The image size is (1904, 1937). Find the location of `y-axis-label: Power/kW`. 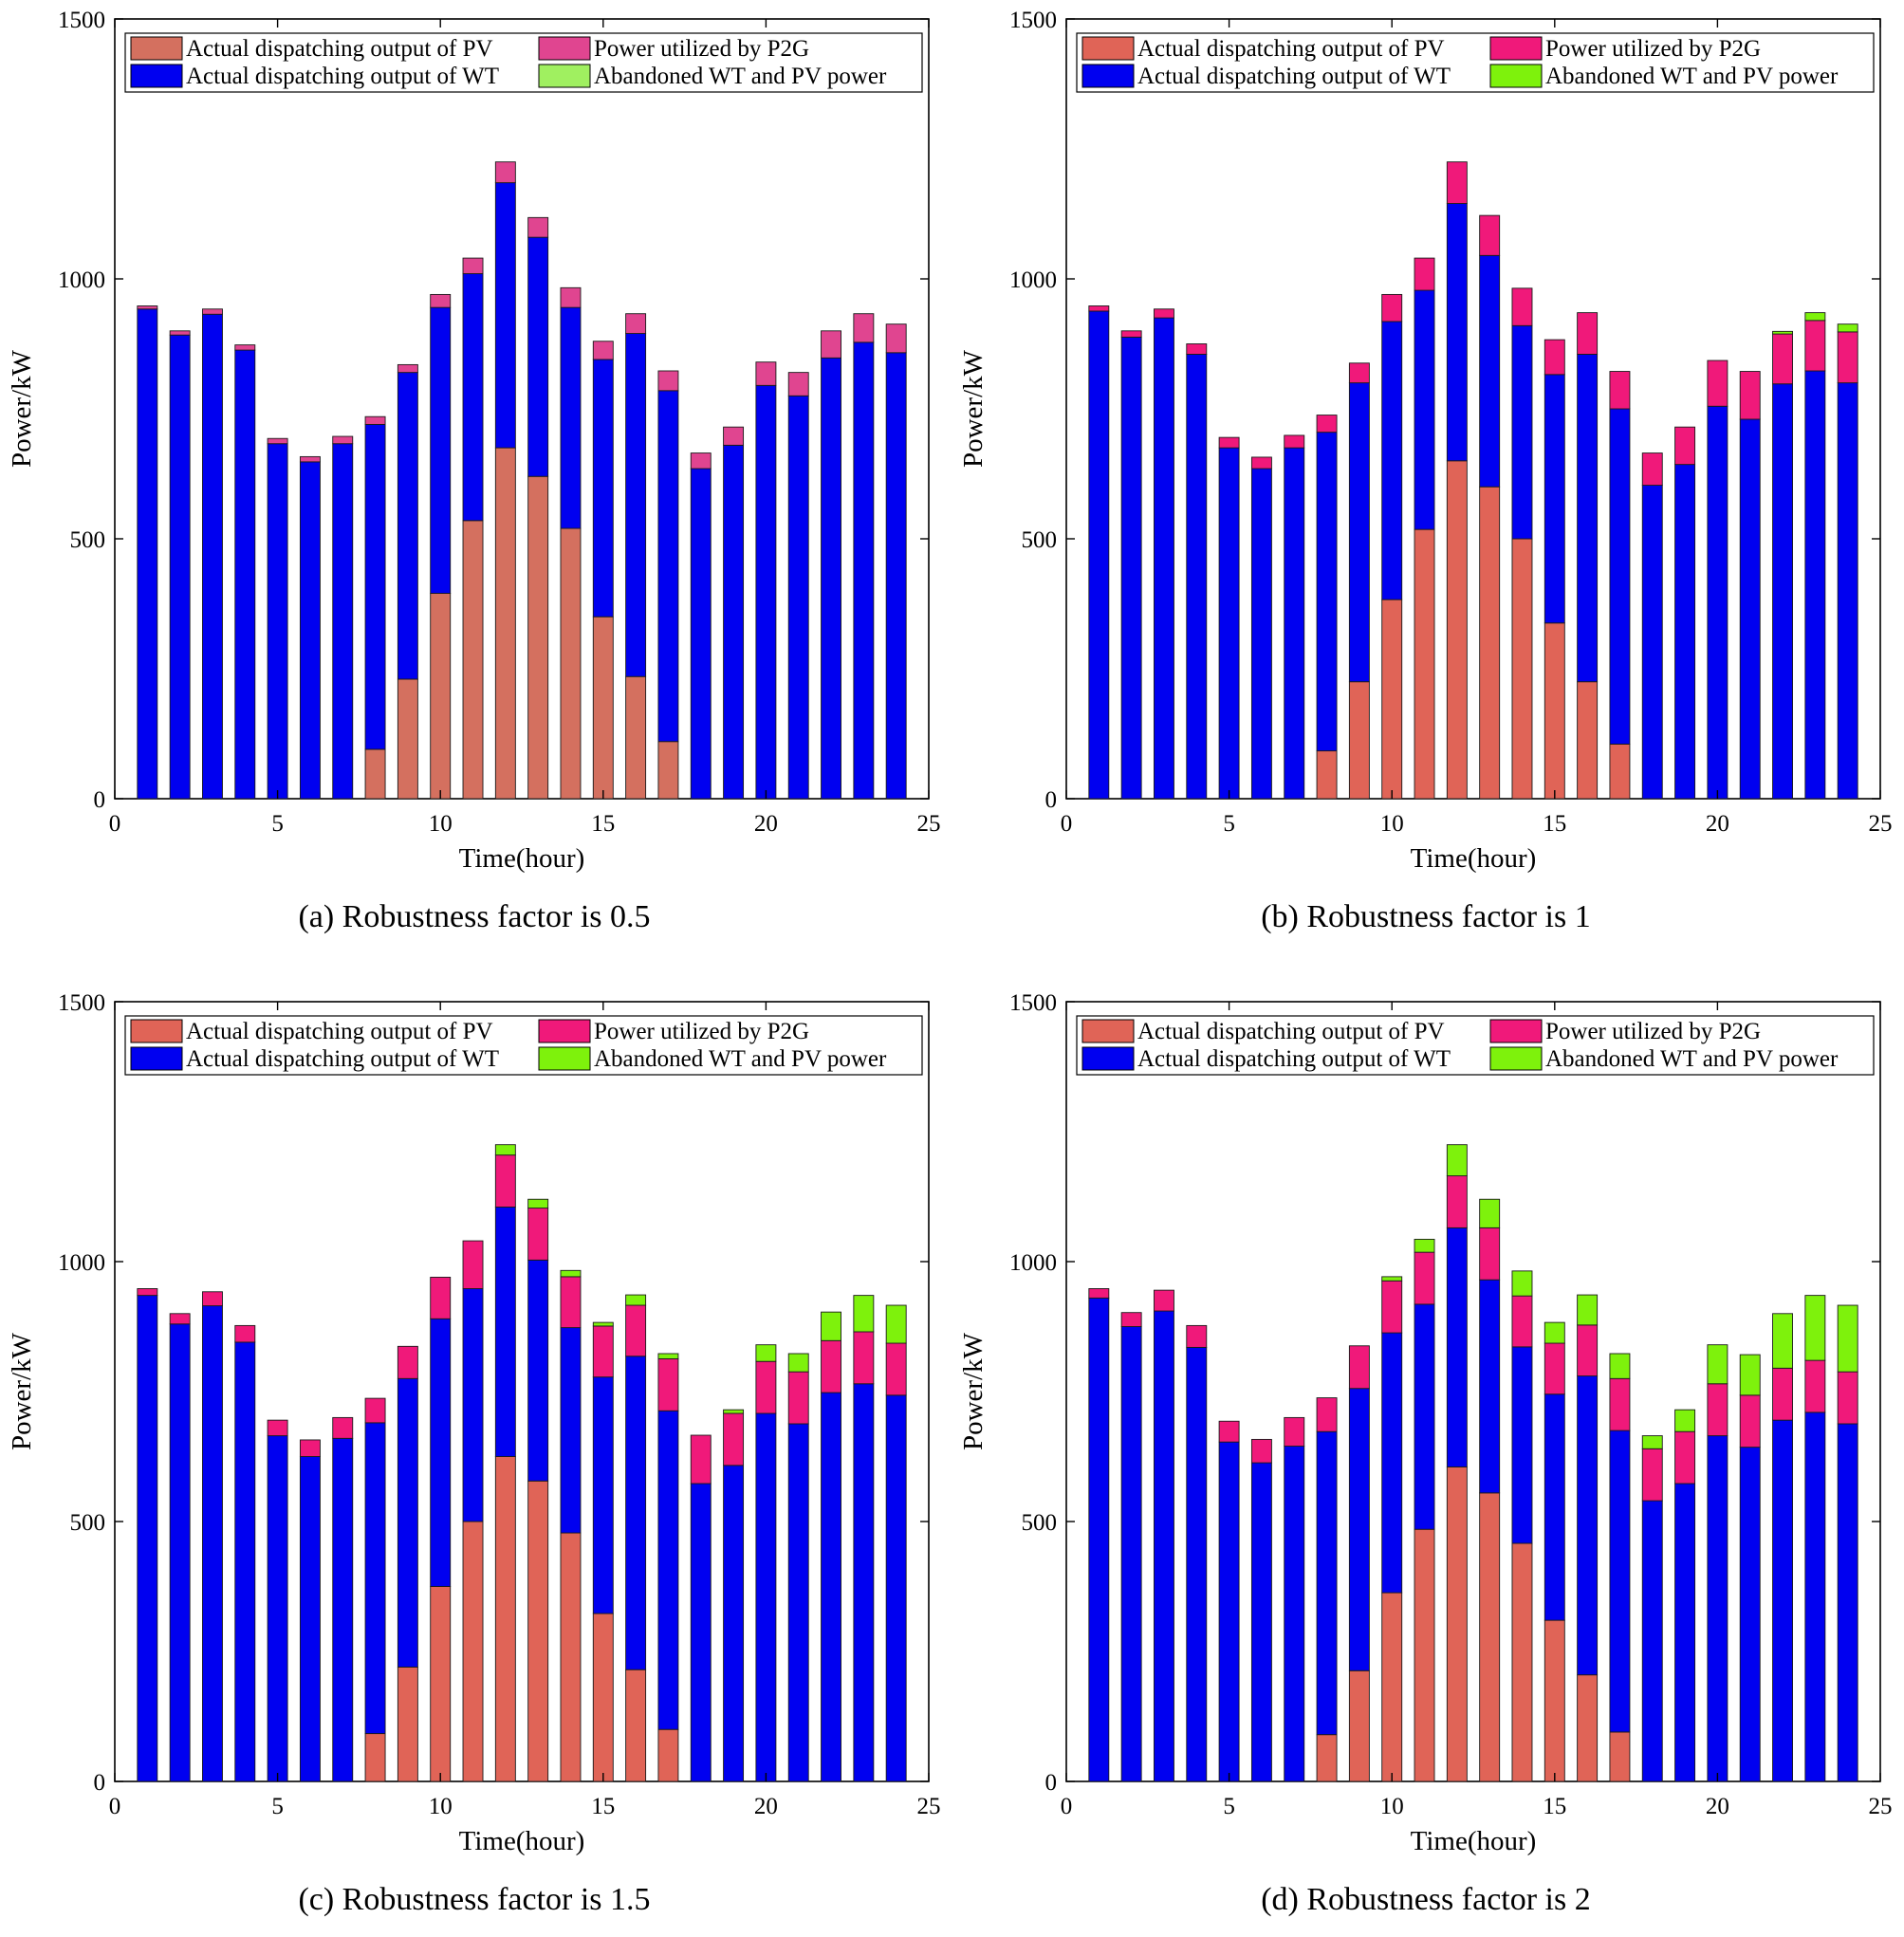

y-axis-label: Power/kW is located at coordinates (22, 1391).